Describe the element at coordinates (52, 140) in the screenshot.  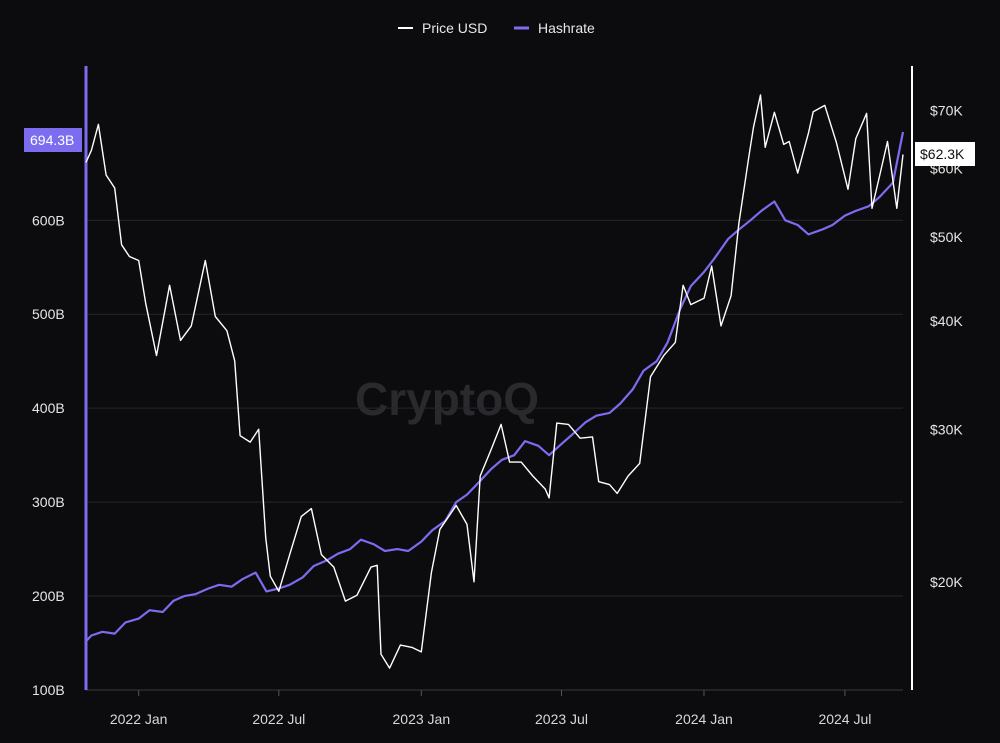
I see `hashrate-badge-value: 694.3B` at that location.